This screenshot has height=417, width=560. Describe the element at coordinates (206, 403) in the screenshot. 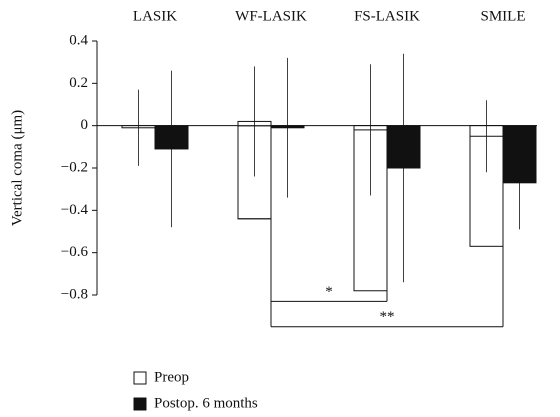

I see `legend-label: Postop. 6 months` at that location.